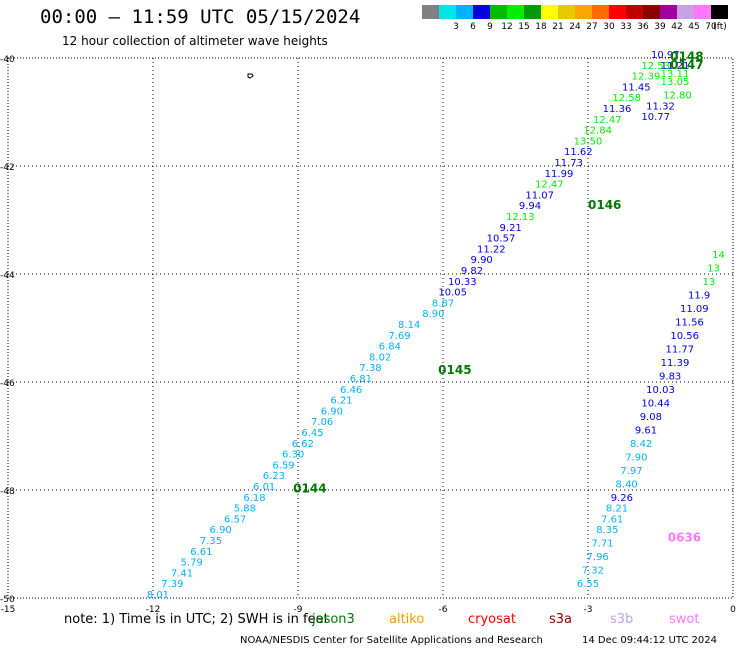 The width and height of the screenshot is (740, 650). I want to click on wave-height-reading: 10.33, so click(462, 282).